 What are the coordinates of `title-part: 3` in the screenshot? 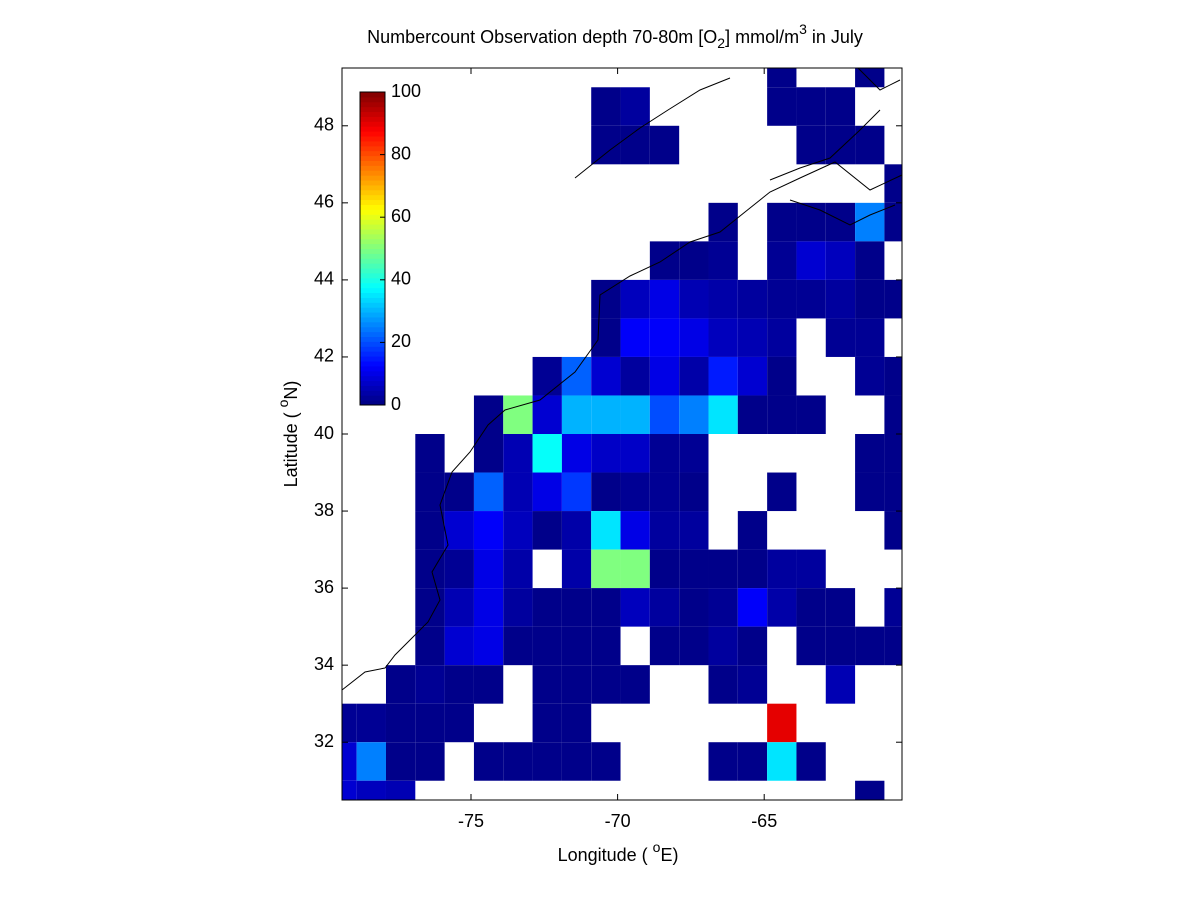 It's located at (803, 29).